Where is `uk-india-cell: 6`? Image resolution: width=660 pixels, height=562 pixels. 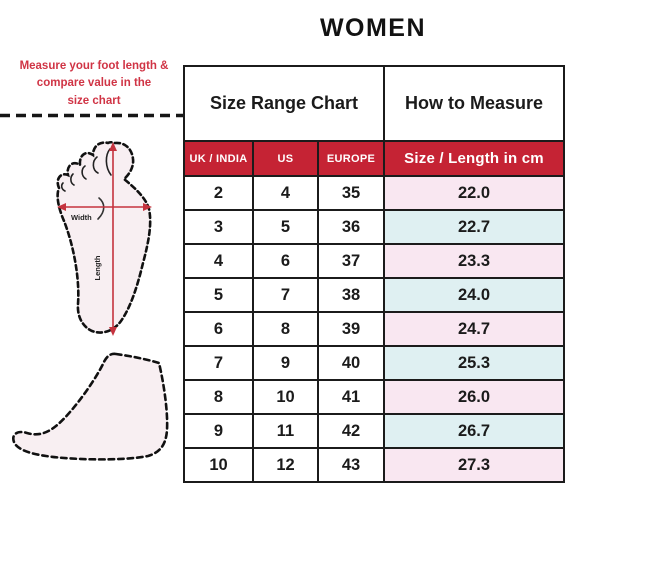
uk-india-cell: 6 is located at coordinates (218, 329).